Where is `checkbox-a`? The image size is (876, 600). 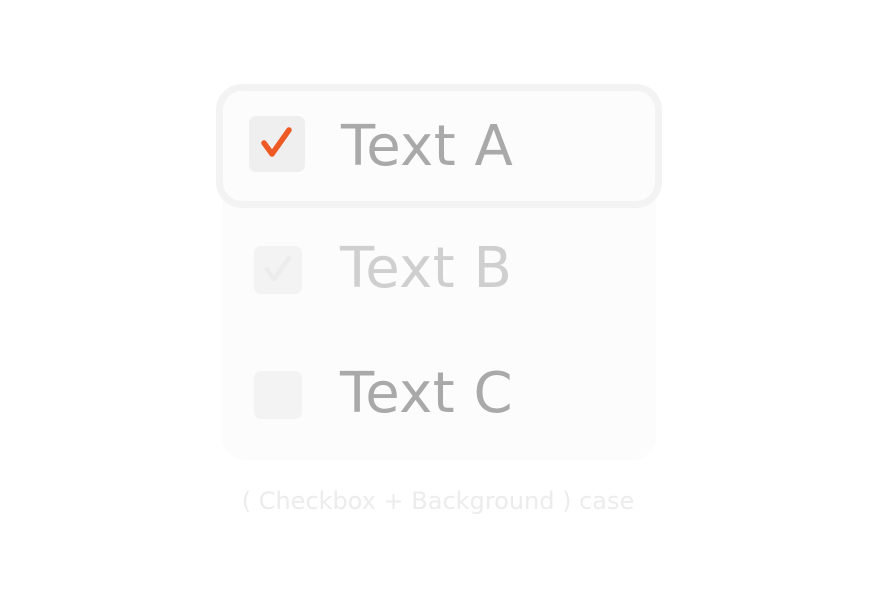
checkbox-a is located at coordinates (277, 144).